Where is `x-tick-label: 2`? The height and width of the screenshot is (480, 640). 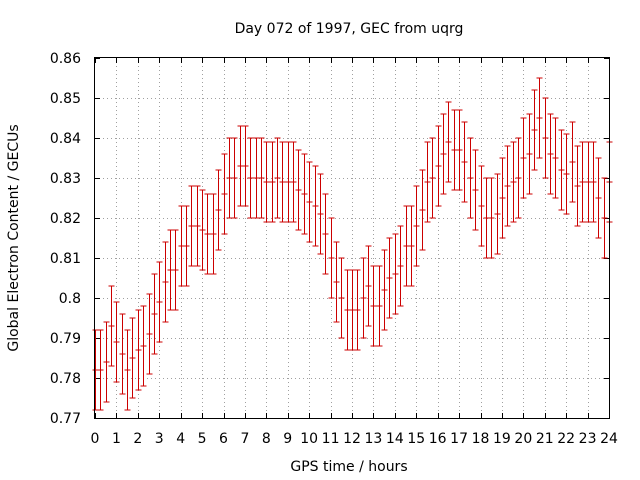
x-tick-label: 2 is located at coordinates (137, 439).